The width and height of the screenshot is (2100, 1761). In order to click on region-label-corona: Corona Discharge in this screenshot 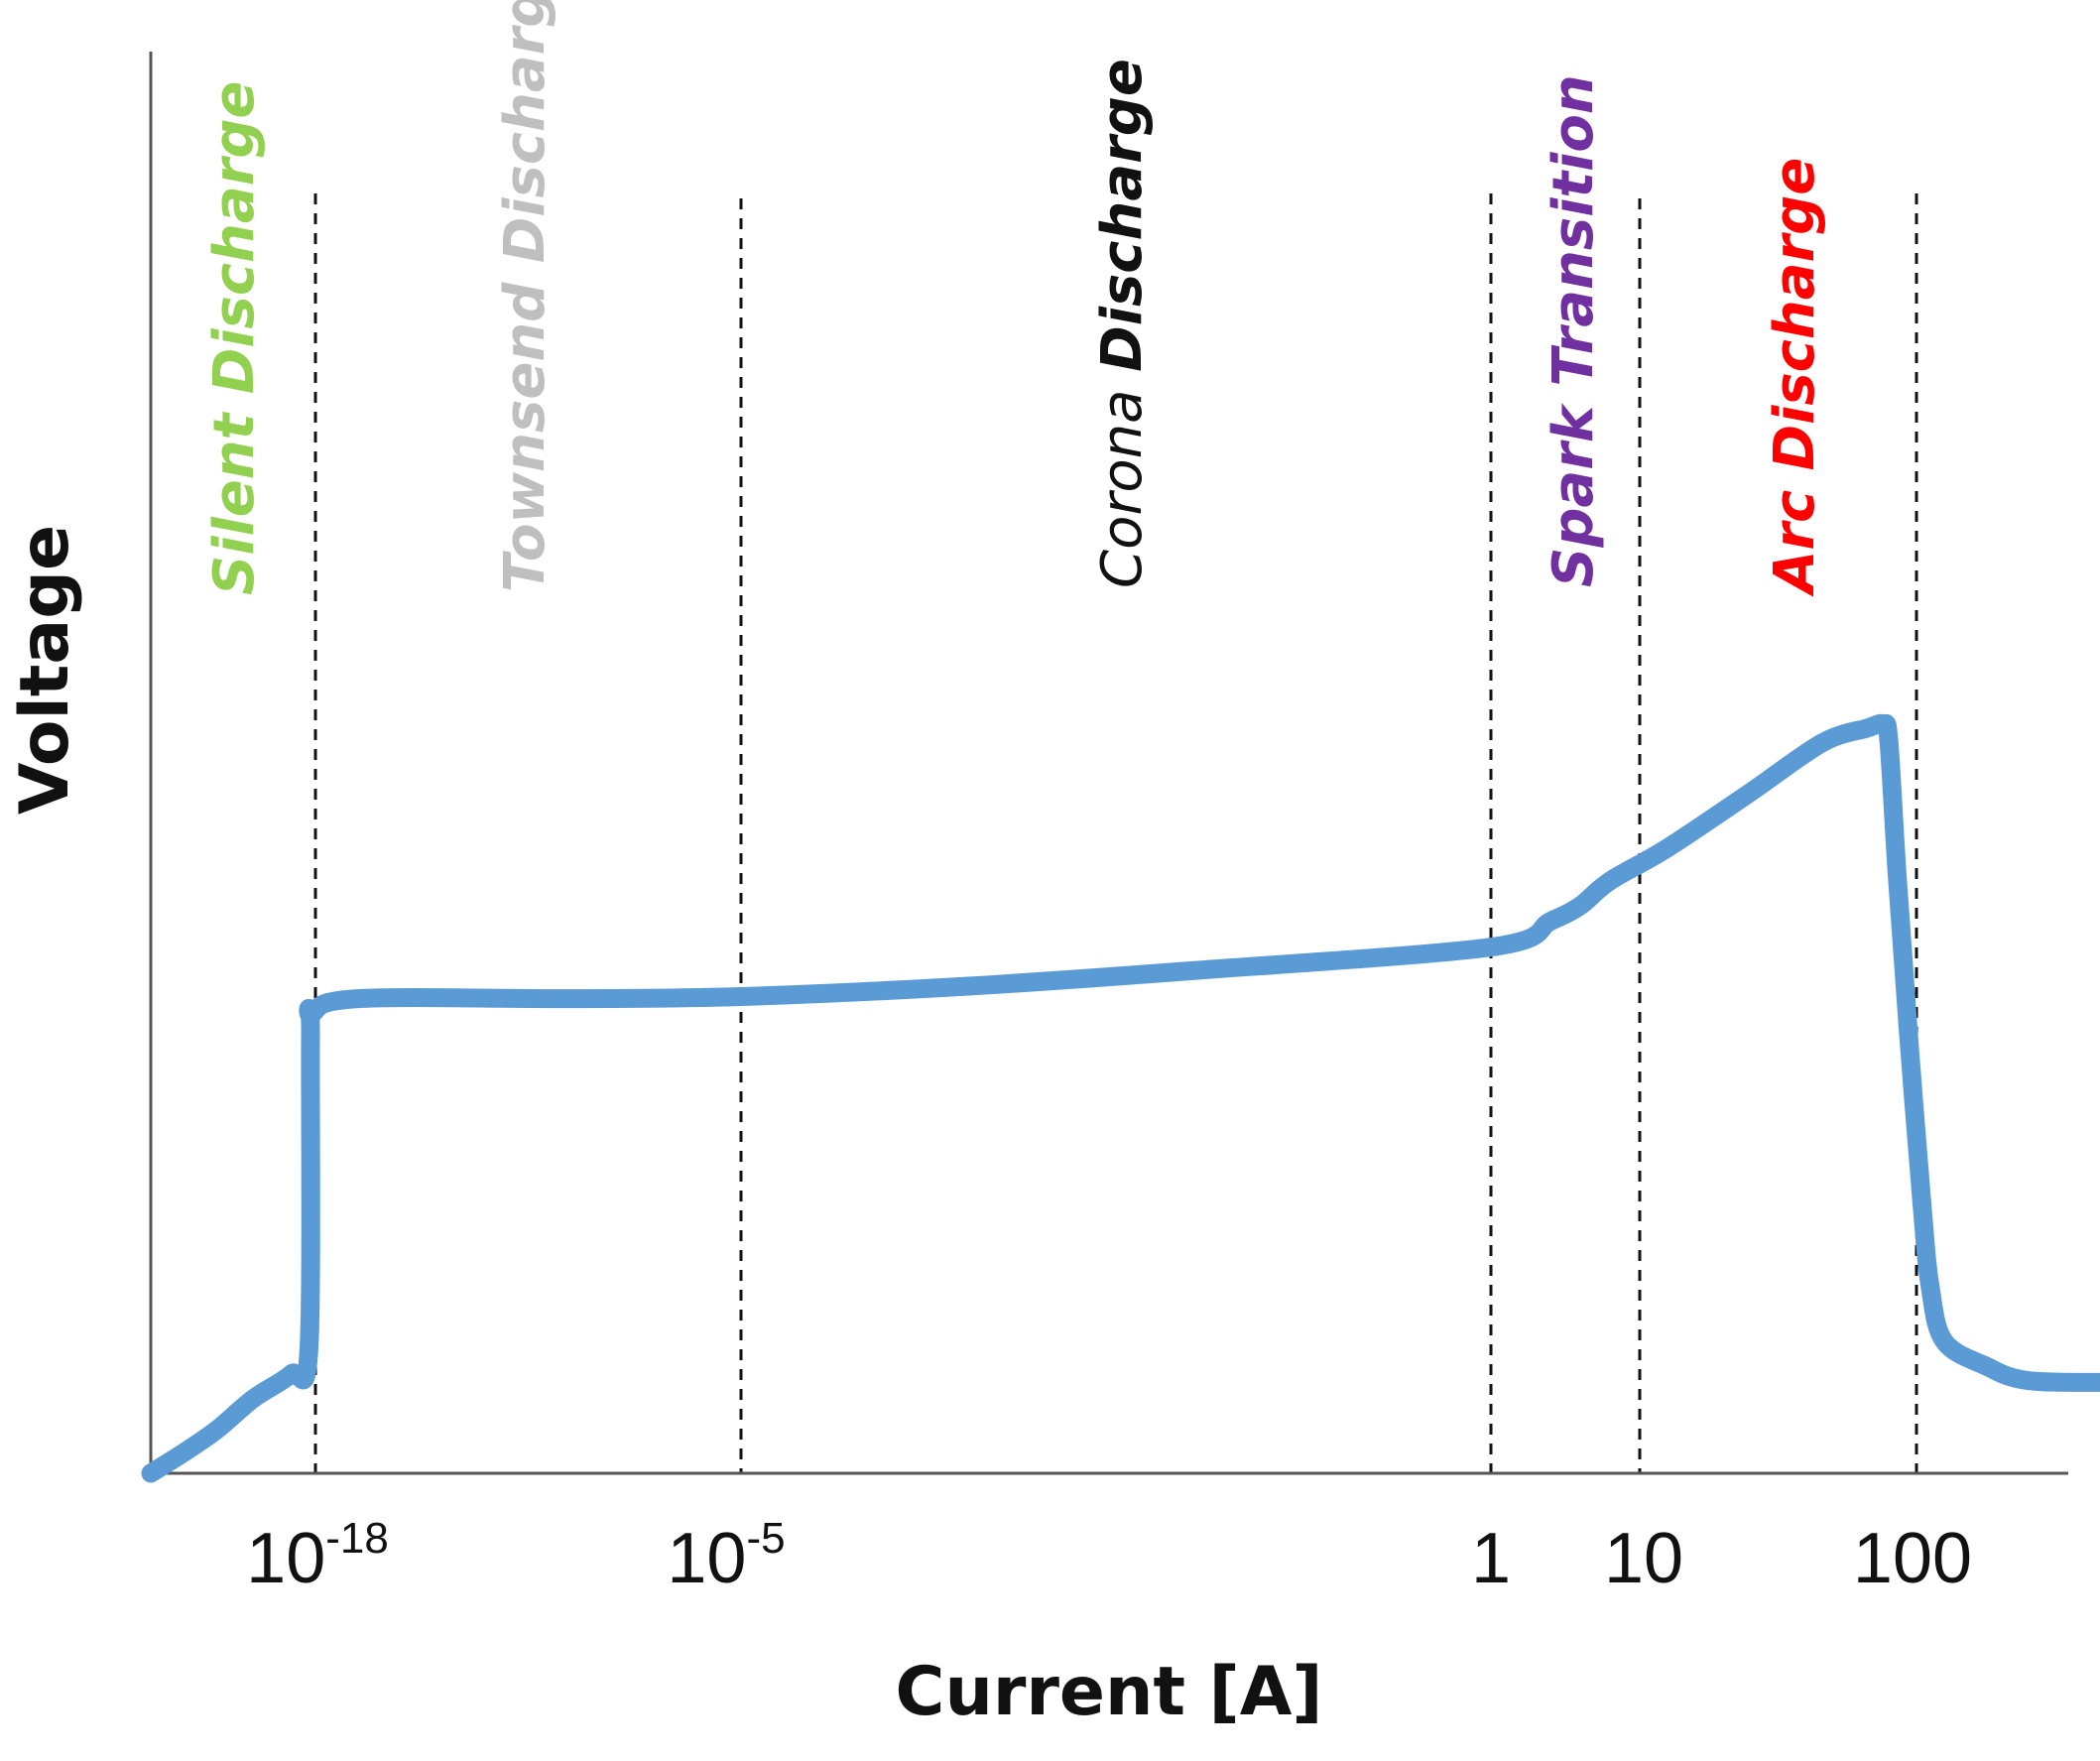, I will do `click(1122, 323)`.